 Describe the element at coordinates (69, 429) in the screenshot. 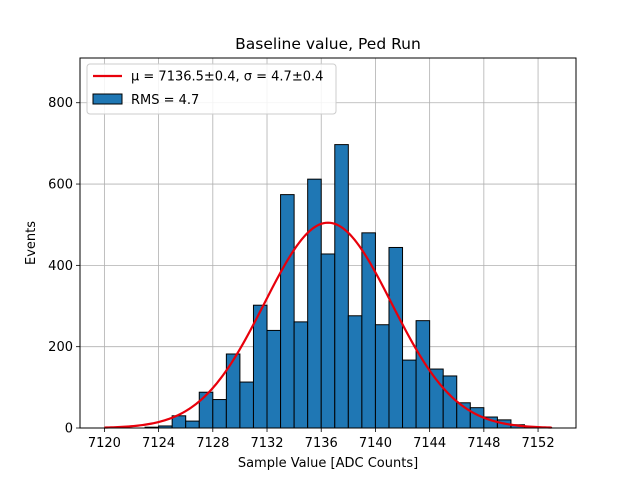

I see `y-tick-label: 0` at that location.